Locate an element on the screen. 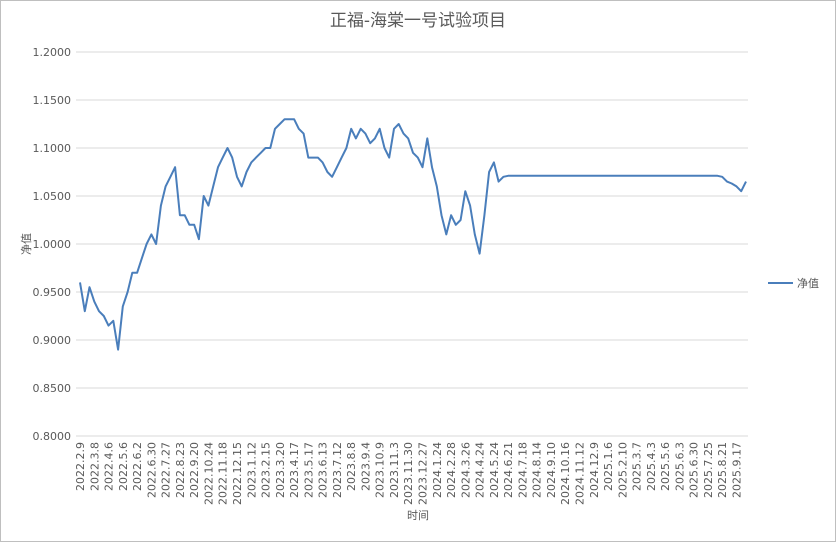 This screenshot has height=546, width=836. x-axis-title: 时间 is located at coordinates (418, 515).